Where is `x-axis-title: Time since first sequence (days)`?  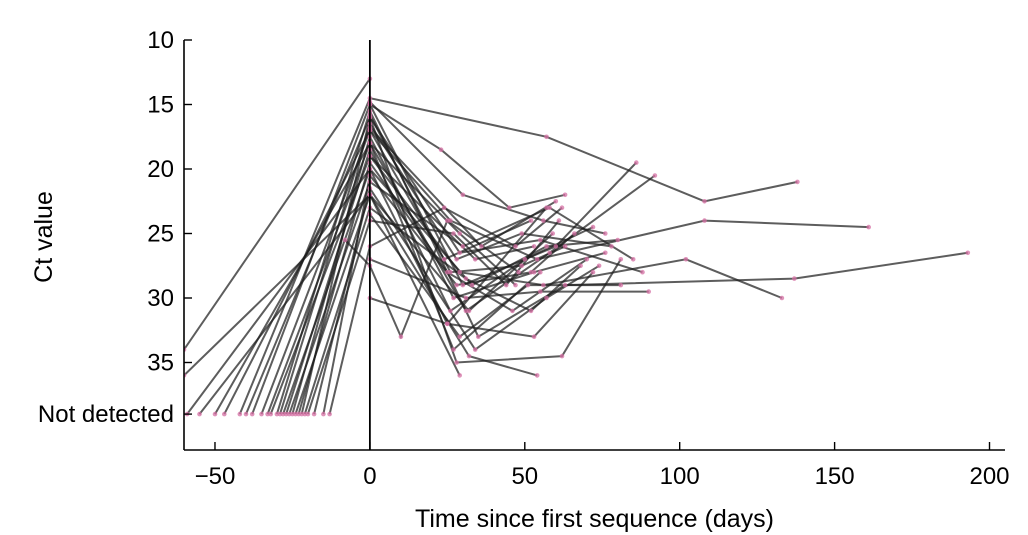
x-axis-title: Time since first sequence (days) is located at coordinates (594, 519).